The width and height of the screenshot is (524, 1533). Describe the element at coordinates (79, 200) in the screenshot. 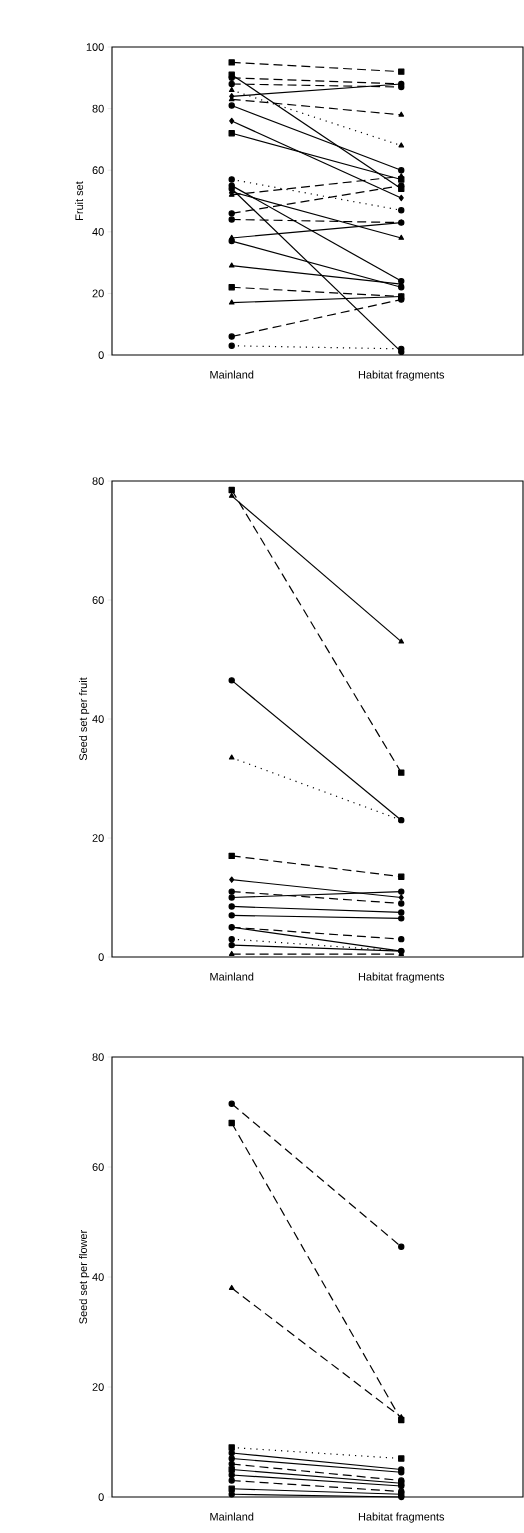

I see `y-axis-title: Fruit set` at that location.